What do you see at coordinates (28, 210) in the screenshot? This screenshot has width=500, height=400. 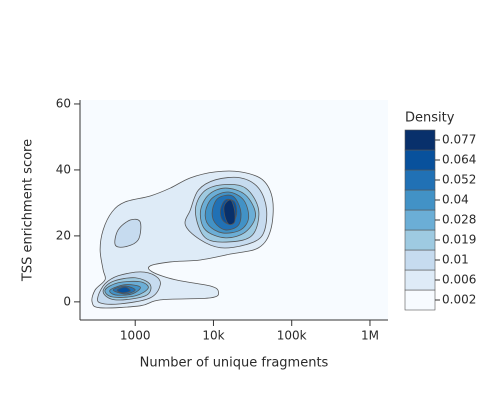 I see `y-axis-title: TSS enrichment score` at bounding box center [28, 210].